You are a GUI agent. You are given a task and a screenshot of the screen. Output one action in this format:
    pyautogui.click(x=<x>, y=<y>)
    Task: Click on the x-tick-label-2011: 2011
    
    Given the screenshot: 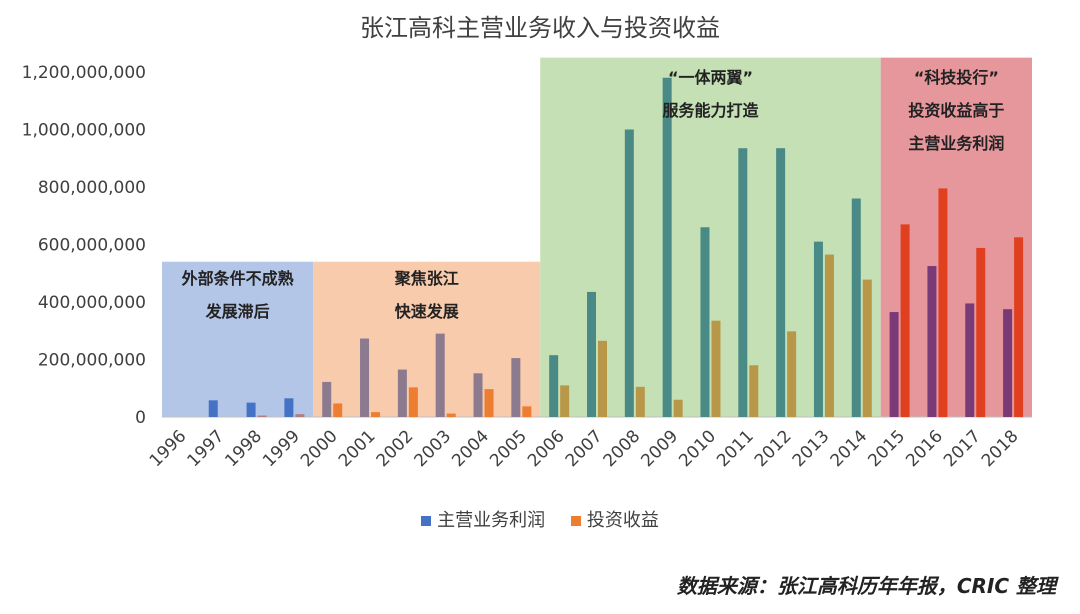 What is the action you would take?
    pyautogui.click(x=735, y=448)
    